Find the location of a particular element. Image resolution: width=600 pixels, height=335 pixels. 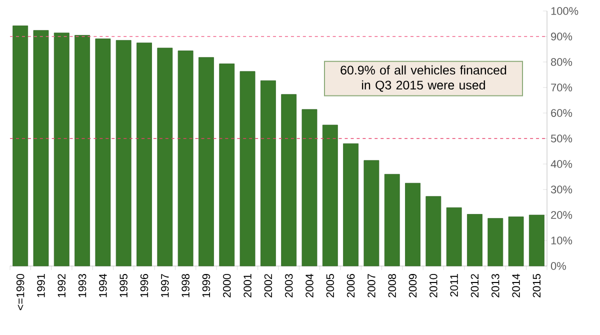

x-tick-label: 2008 is located at coordinates (392, 286).